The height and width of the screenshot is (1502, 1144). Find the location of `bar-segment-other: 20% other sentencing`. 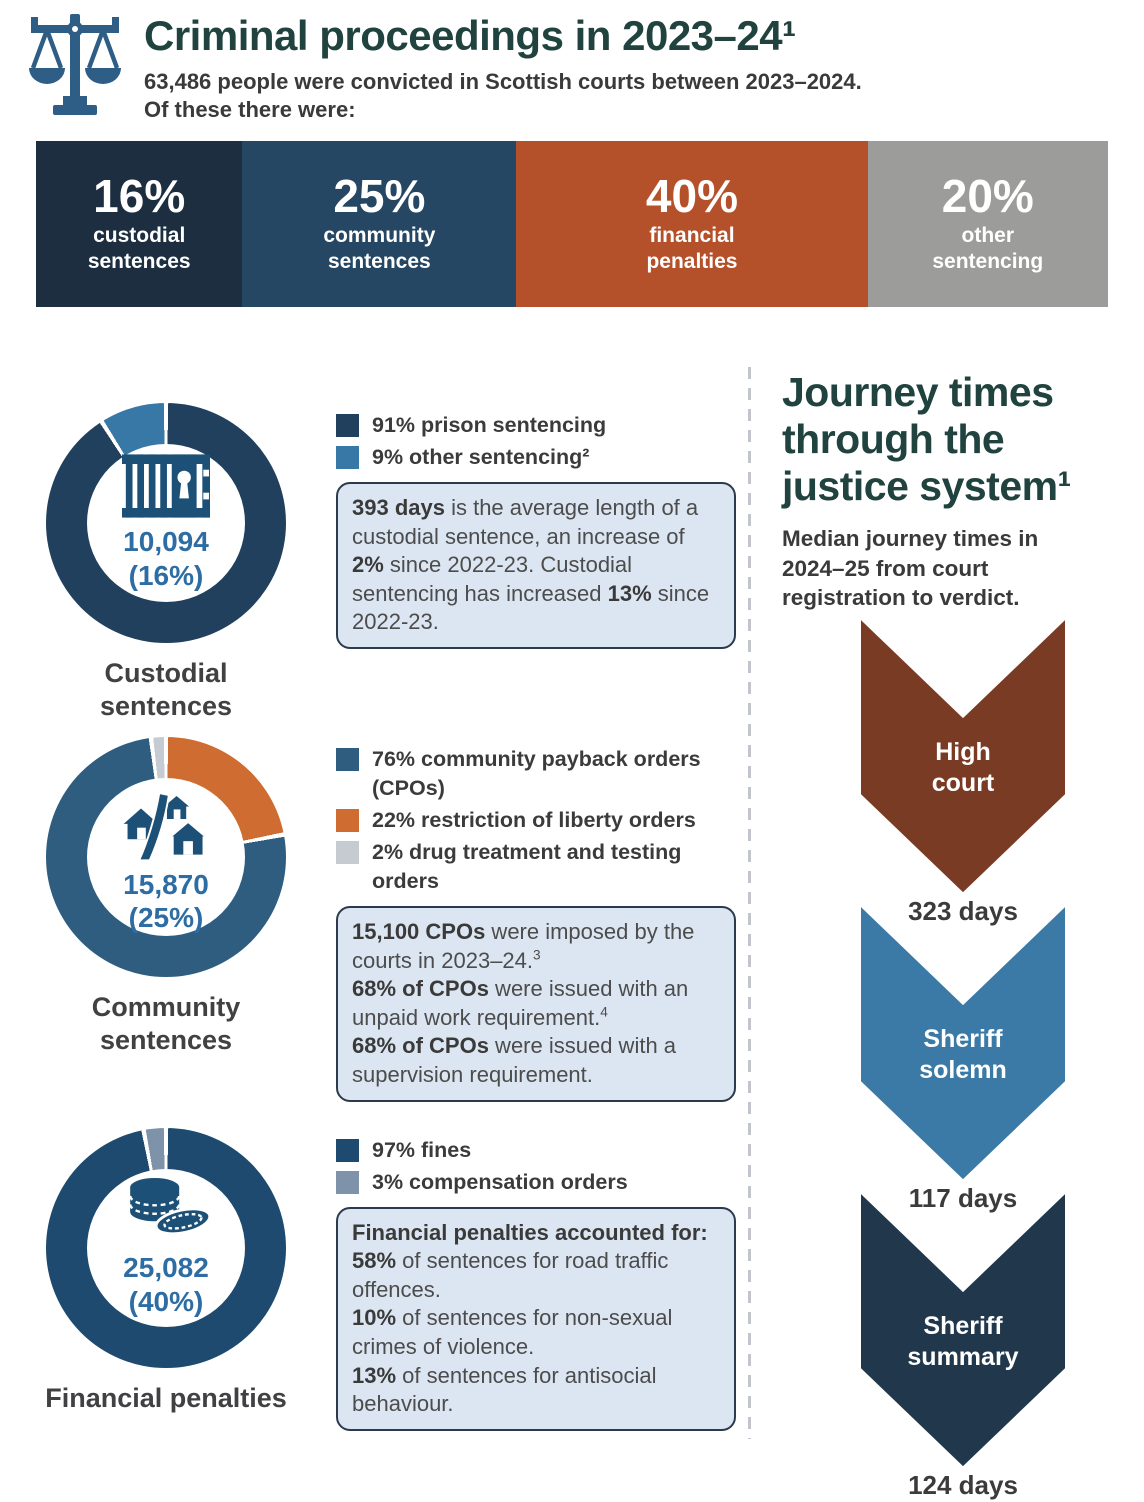

bar-segment-other: 20% other sentencing is located at coordinates (987, 224).